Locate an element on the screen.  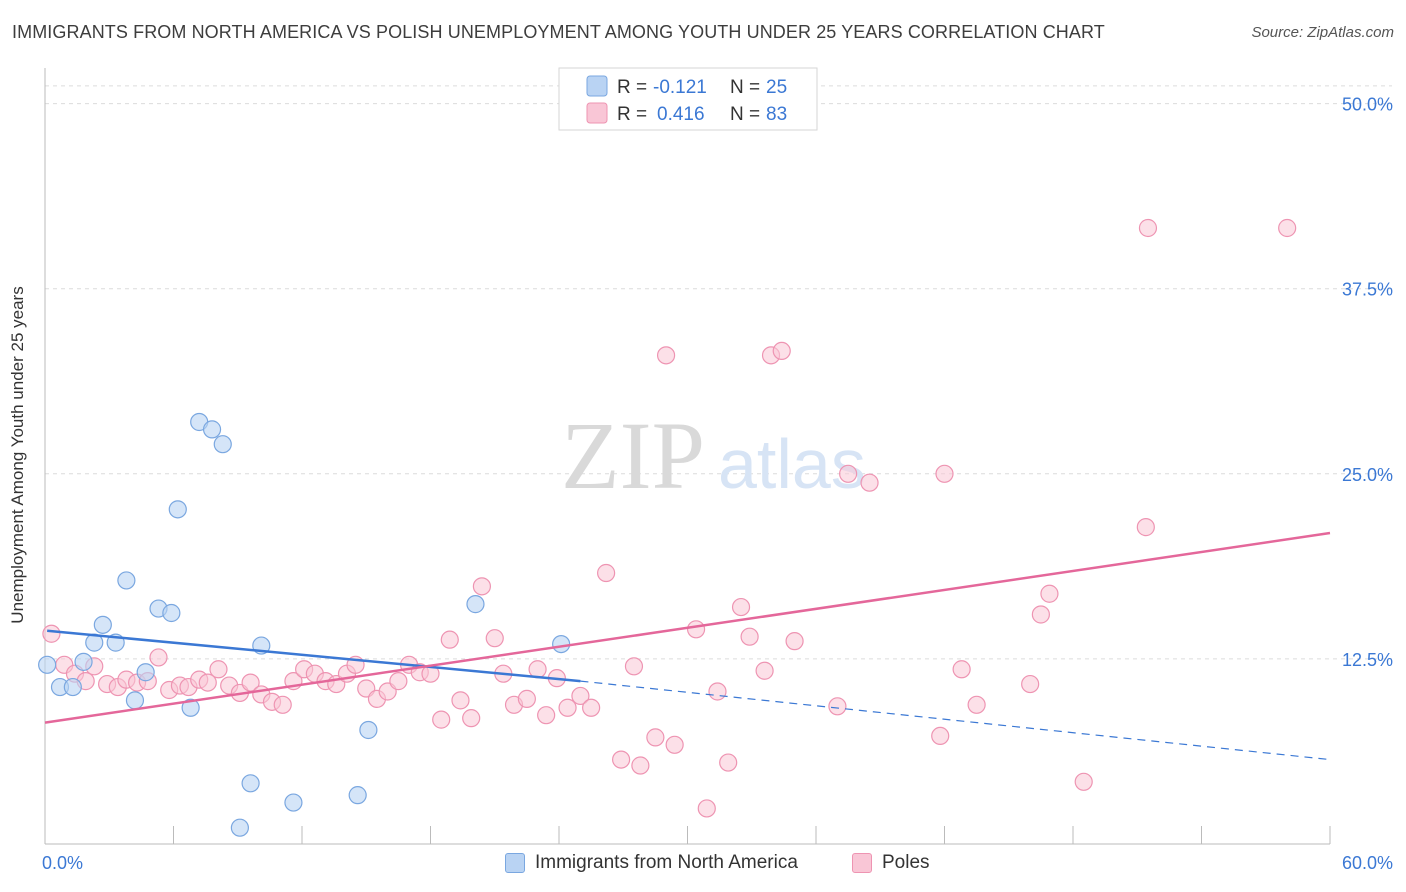
legend-item-immigrants: Immigrants from North America is located at coordinates (651, 863).